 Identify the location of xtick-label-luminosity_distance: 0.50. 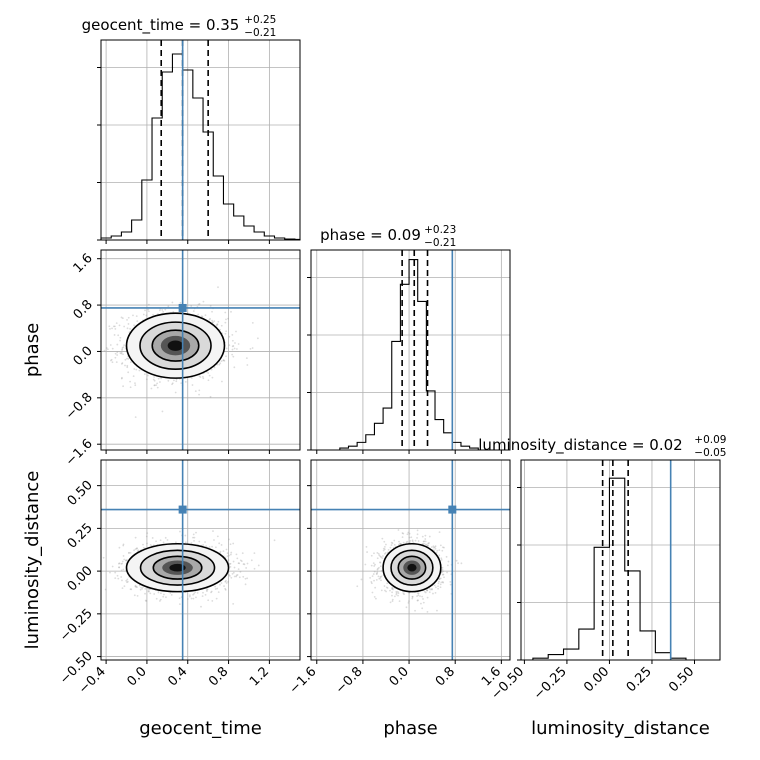
(681, 679).